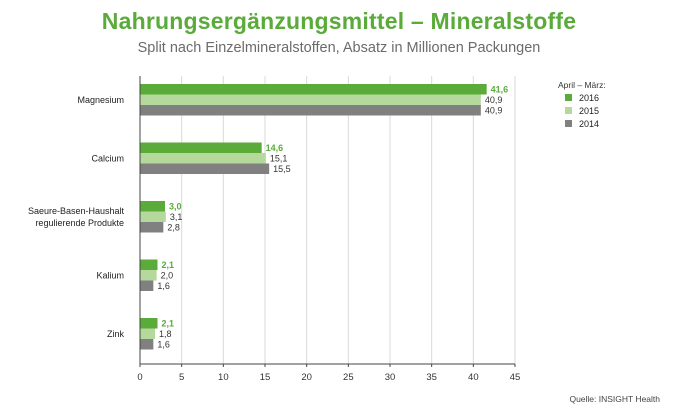 The width and height of the screenshot is (678, 412). What do you see at coordinates (176, 217) in the screenshot?
I see `data-label: 3,1` at bounding box center [176, 217].